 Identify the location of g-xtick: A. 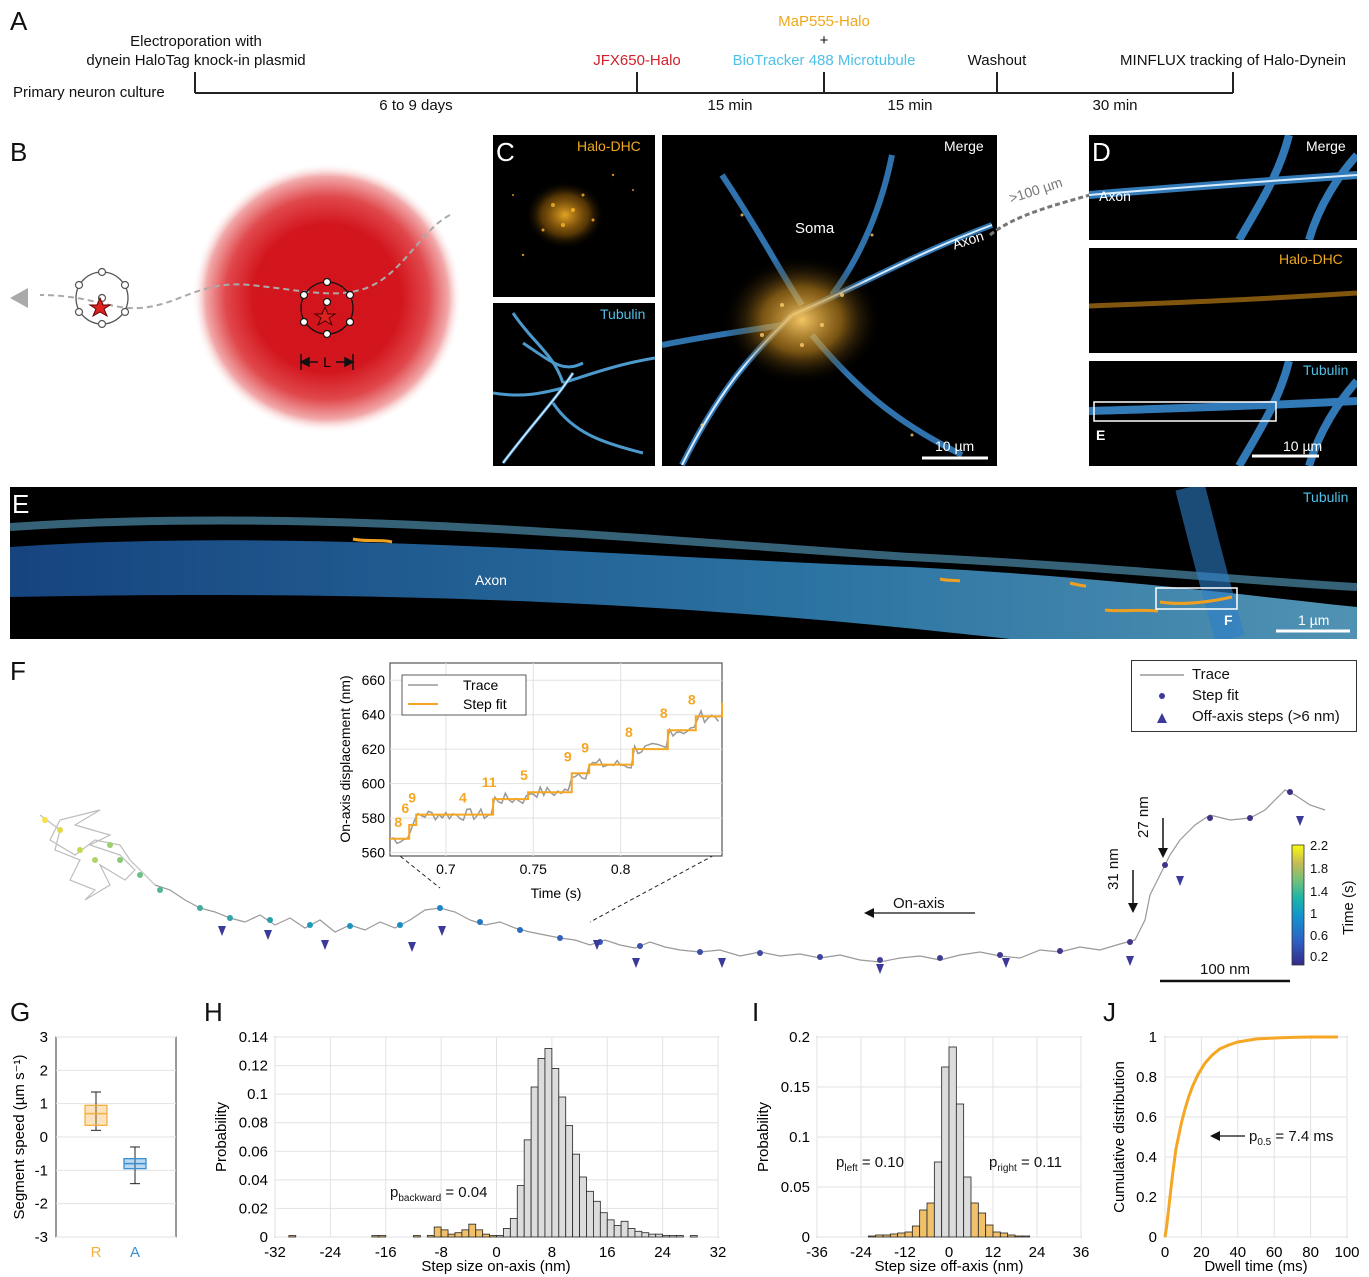
(135, 1252).